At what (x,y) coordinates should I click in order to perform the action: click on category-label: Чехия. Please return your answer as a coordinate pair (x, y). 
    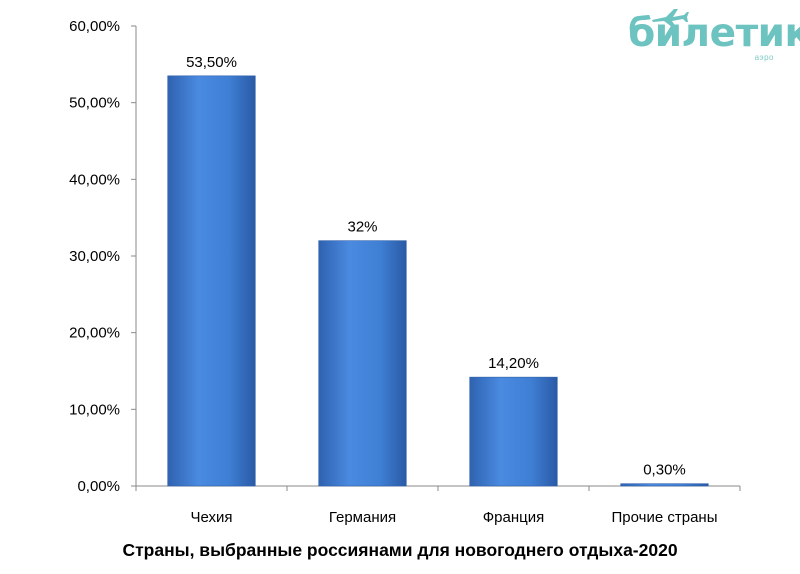
    Looking at the image, I should click on (211, 517).